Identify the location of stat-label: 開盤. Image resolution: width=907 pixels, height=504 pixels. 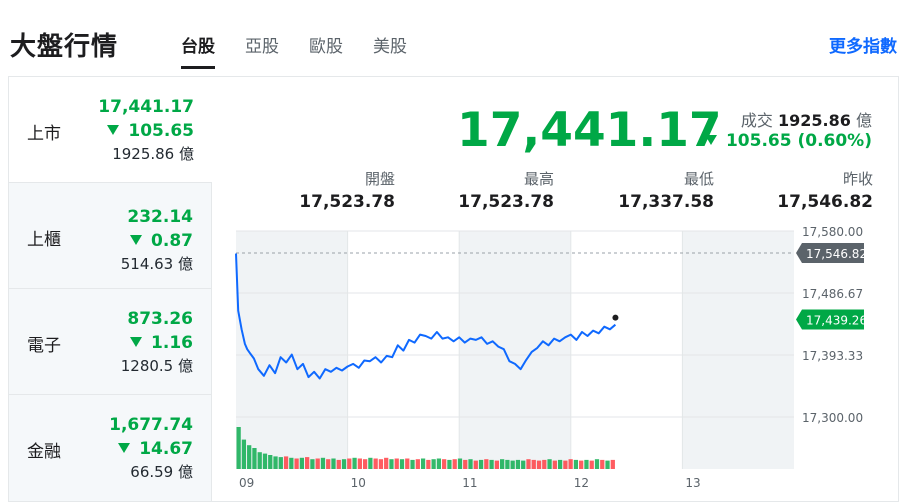
(379, 179).